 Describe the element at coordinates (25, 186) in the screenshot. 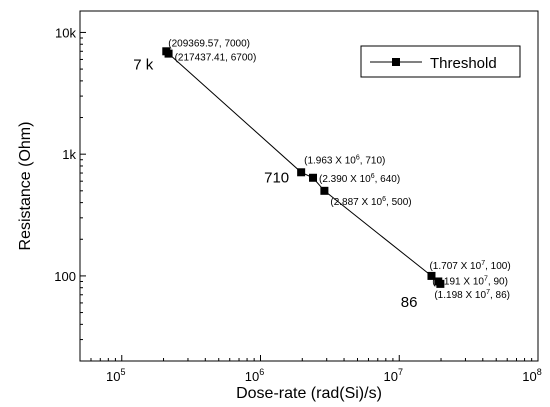

I see `y-axis-title: Resistance (Ohm)` at that location.